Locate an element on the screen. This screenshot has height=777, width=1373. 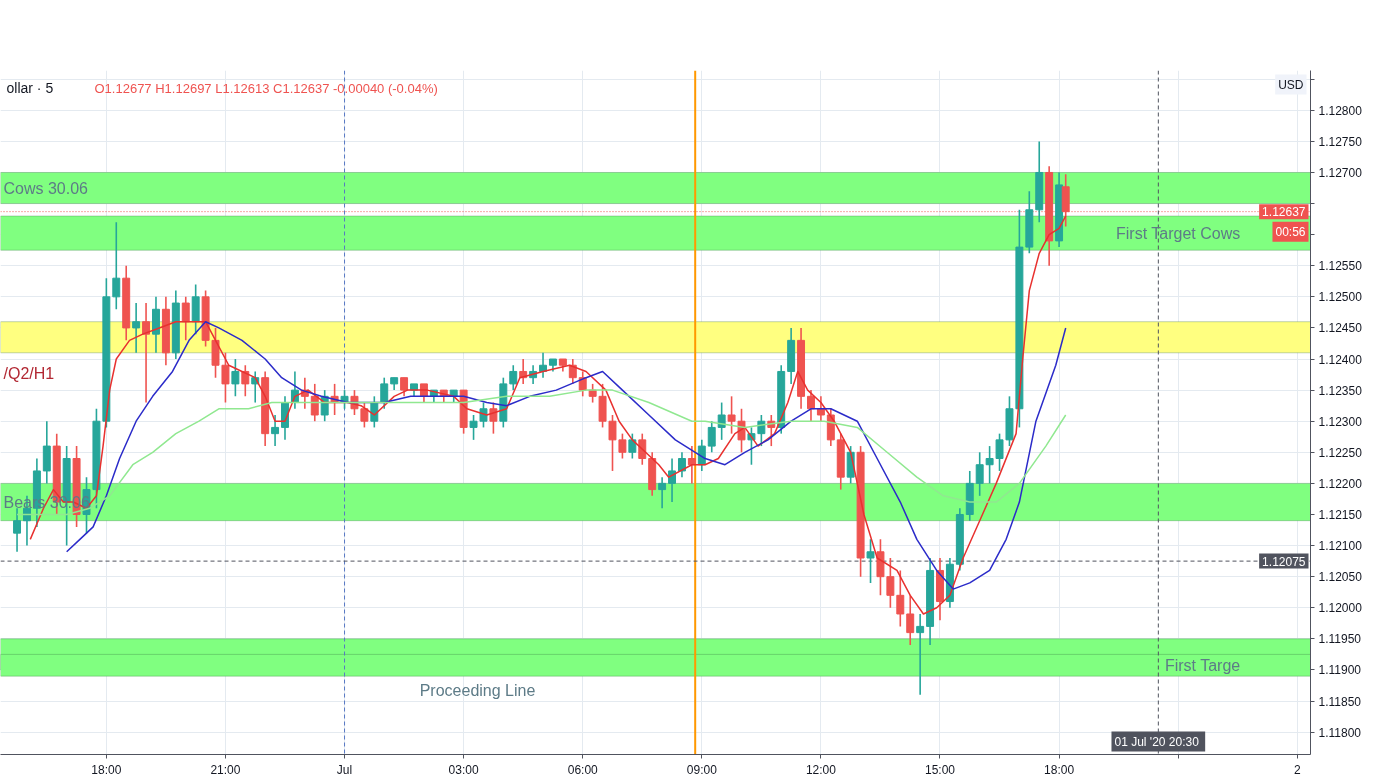
band-label: First Target Cows is located at coordinates (1178, 233).